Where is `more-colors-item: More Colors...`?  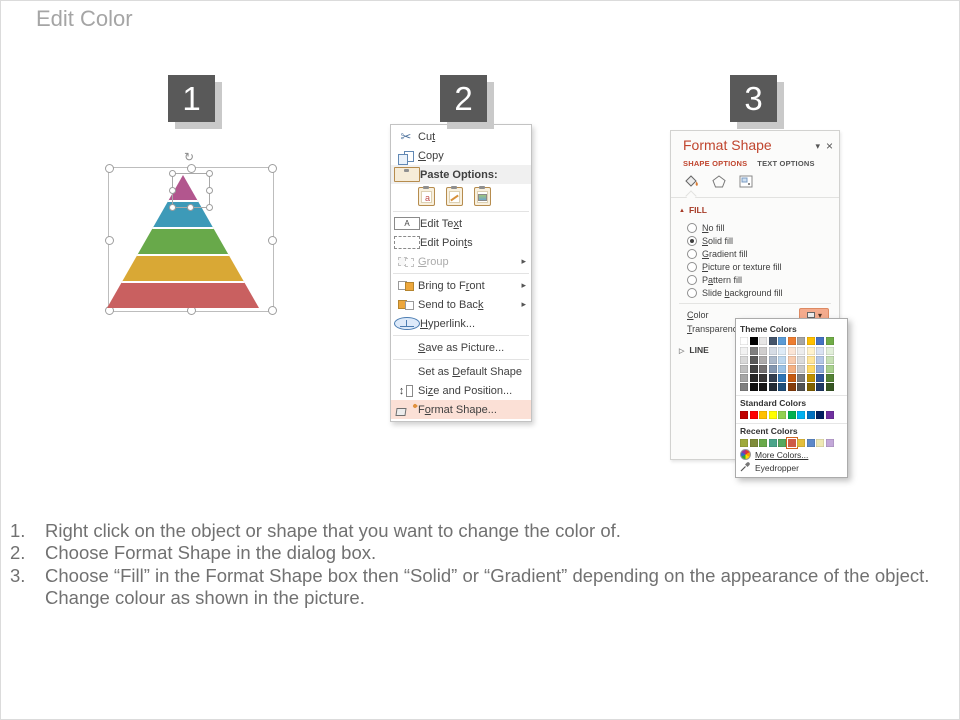
more-colors-item: More Colors... is located at coordinates (791, 454).